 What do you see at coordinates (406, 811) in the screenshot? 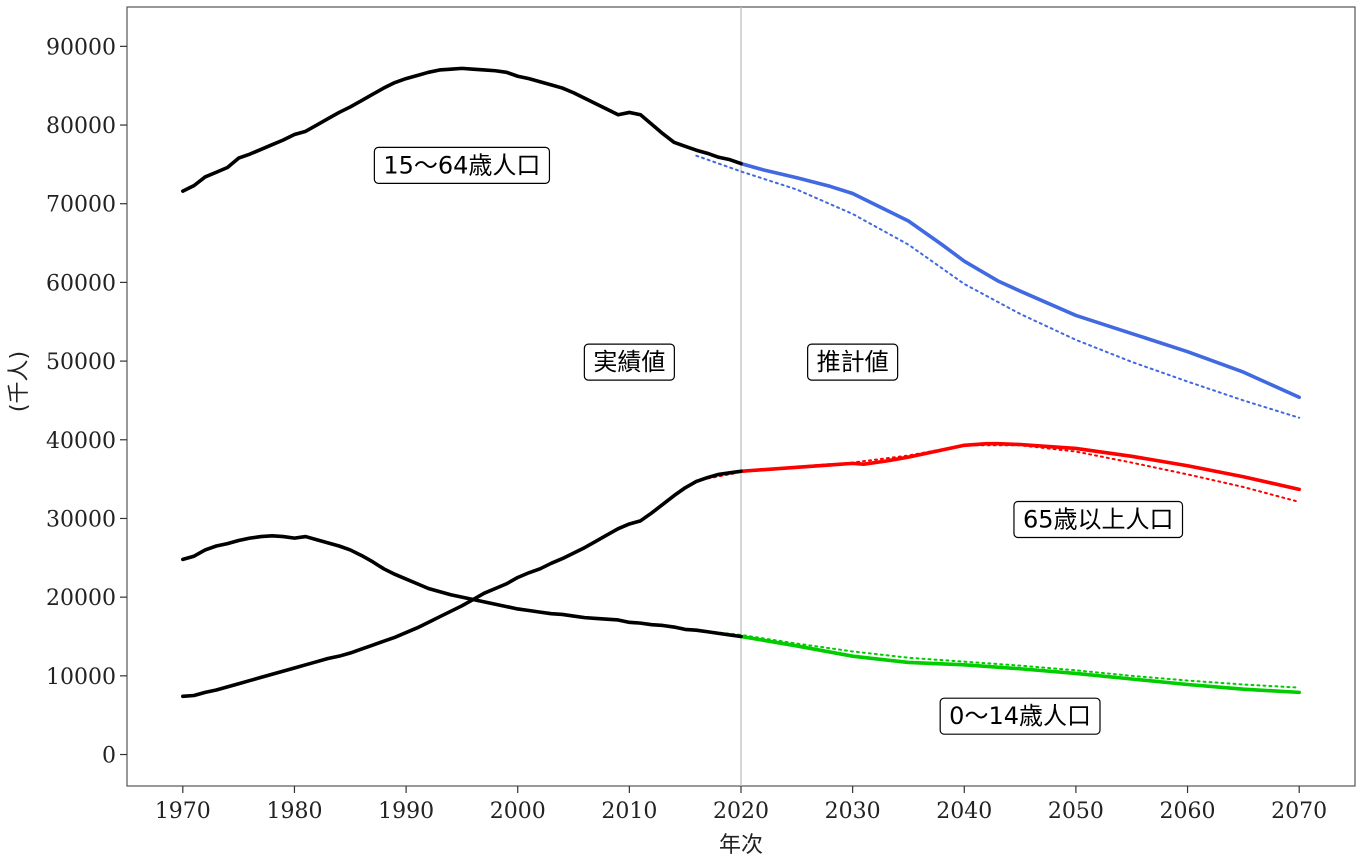
I see `x-tick-label: 1990` at bounding box center [406, 811].